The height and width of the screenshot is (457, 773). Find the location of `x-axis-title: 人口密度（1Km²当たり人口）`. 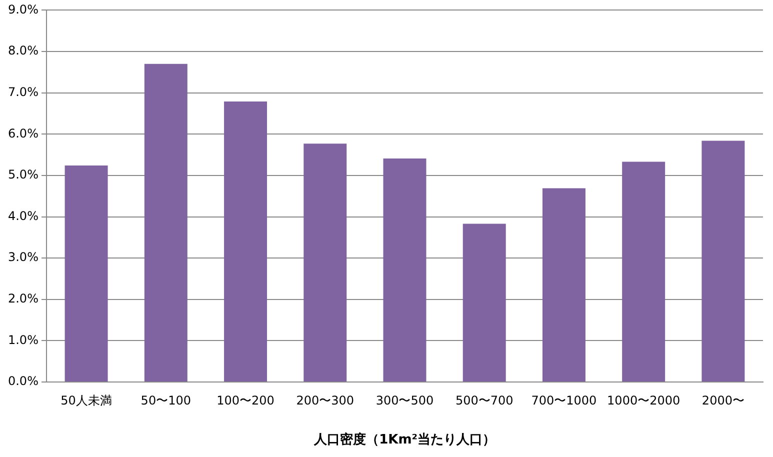

x-axis-title: 人口密度（1Km²当たり人口） is located at coordinates (404, 440).